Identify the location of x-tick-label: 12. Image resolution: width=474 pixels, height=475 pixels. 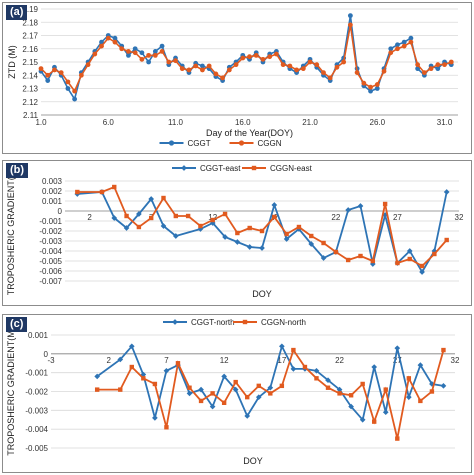
(224, 360).